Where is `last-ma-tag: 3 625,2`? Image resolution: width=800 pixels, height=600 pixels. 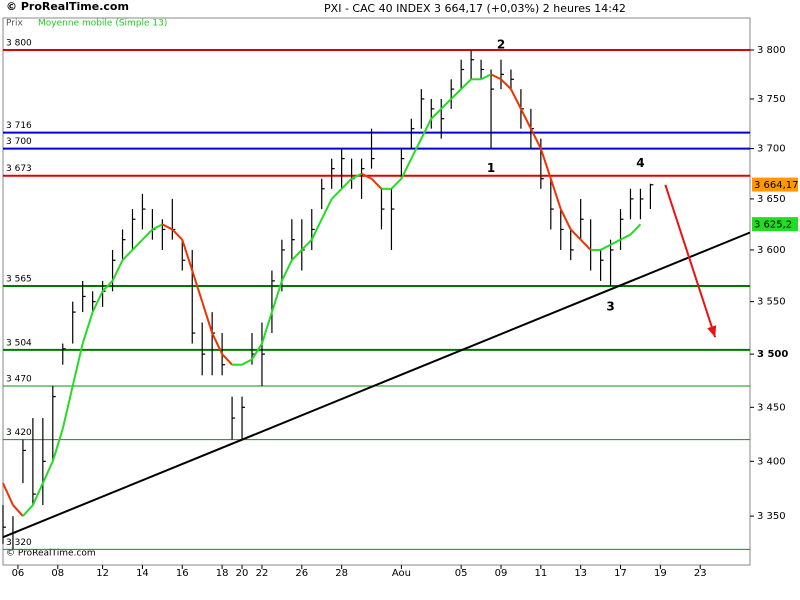
last-ma-tag: 3 625,2 is located at coordinates (773, 225).